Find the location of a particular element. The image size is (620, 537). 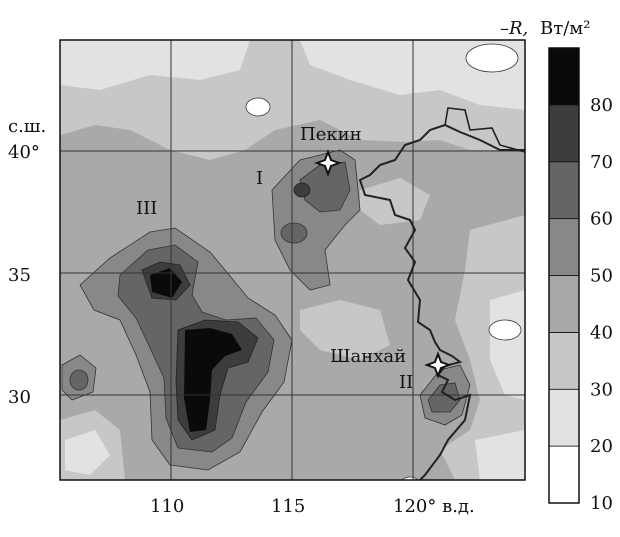

lat-tick-30: 30 is located at coordinates (19, 397).